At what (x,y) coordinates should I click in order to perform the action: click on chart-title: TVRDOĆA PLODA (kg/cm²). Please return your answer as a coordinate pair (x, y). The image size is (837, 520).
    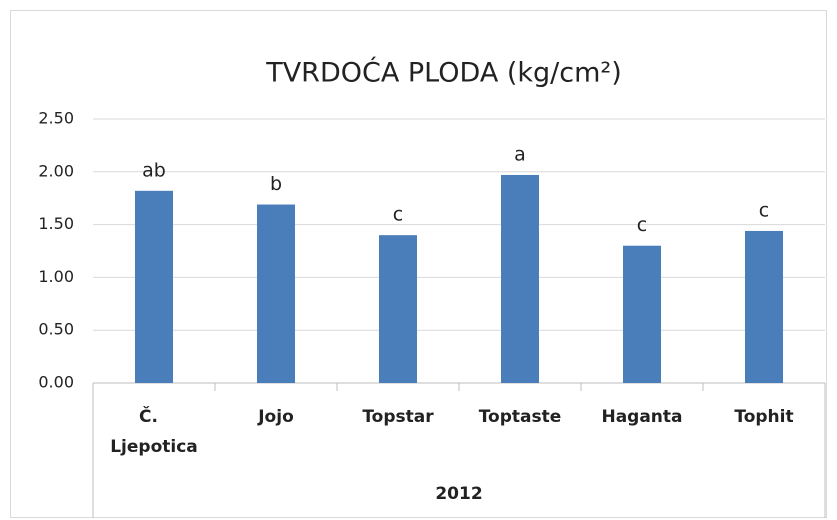
    Looking at the image, I should click on (443, 73).